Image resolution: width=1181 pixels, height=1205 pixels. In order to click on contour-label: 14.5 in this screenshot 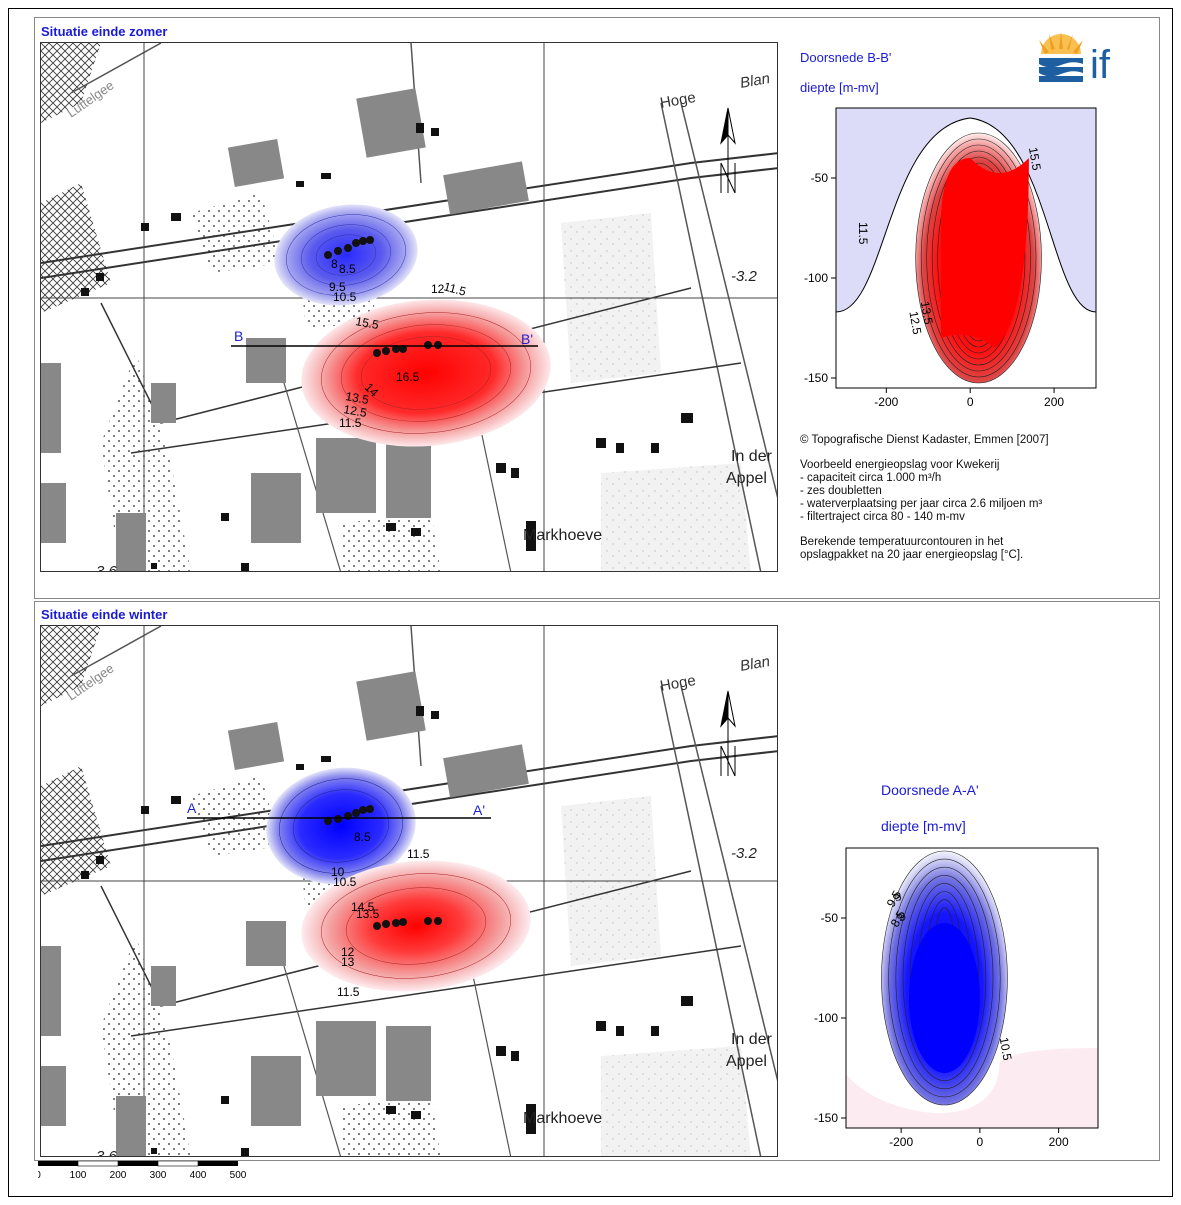, I will do `click(363, 907)`.